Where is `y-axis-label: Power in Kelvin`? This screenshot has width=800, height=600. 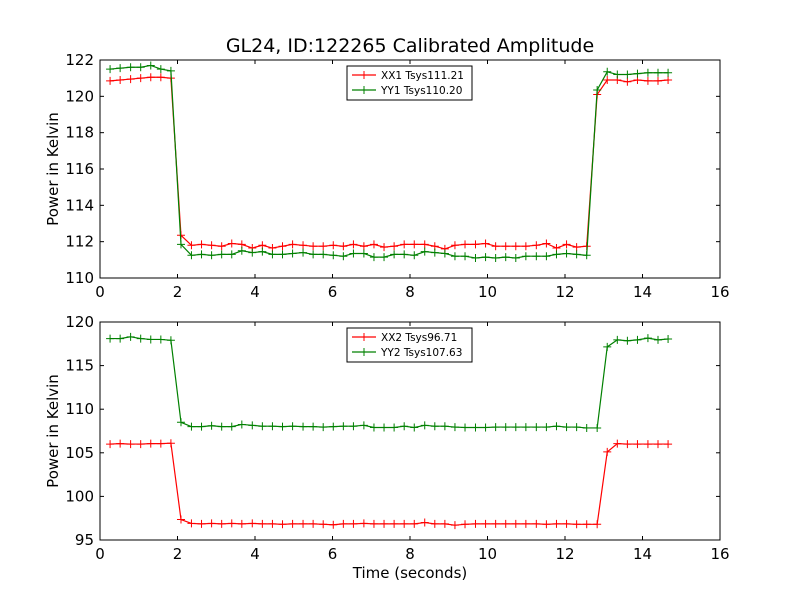
y-axis-label: Power in Kelvin is located at coordinates (53, 431).